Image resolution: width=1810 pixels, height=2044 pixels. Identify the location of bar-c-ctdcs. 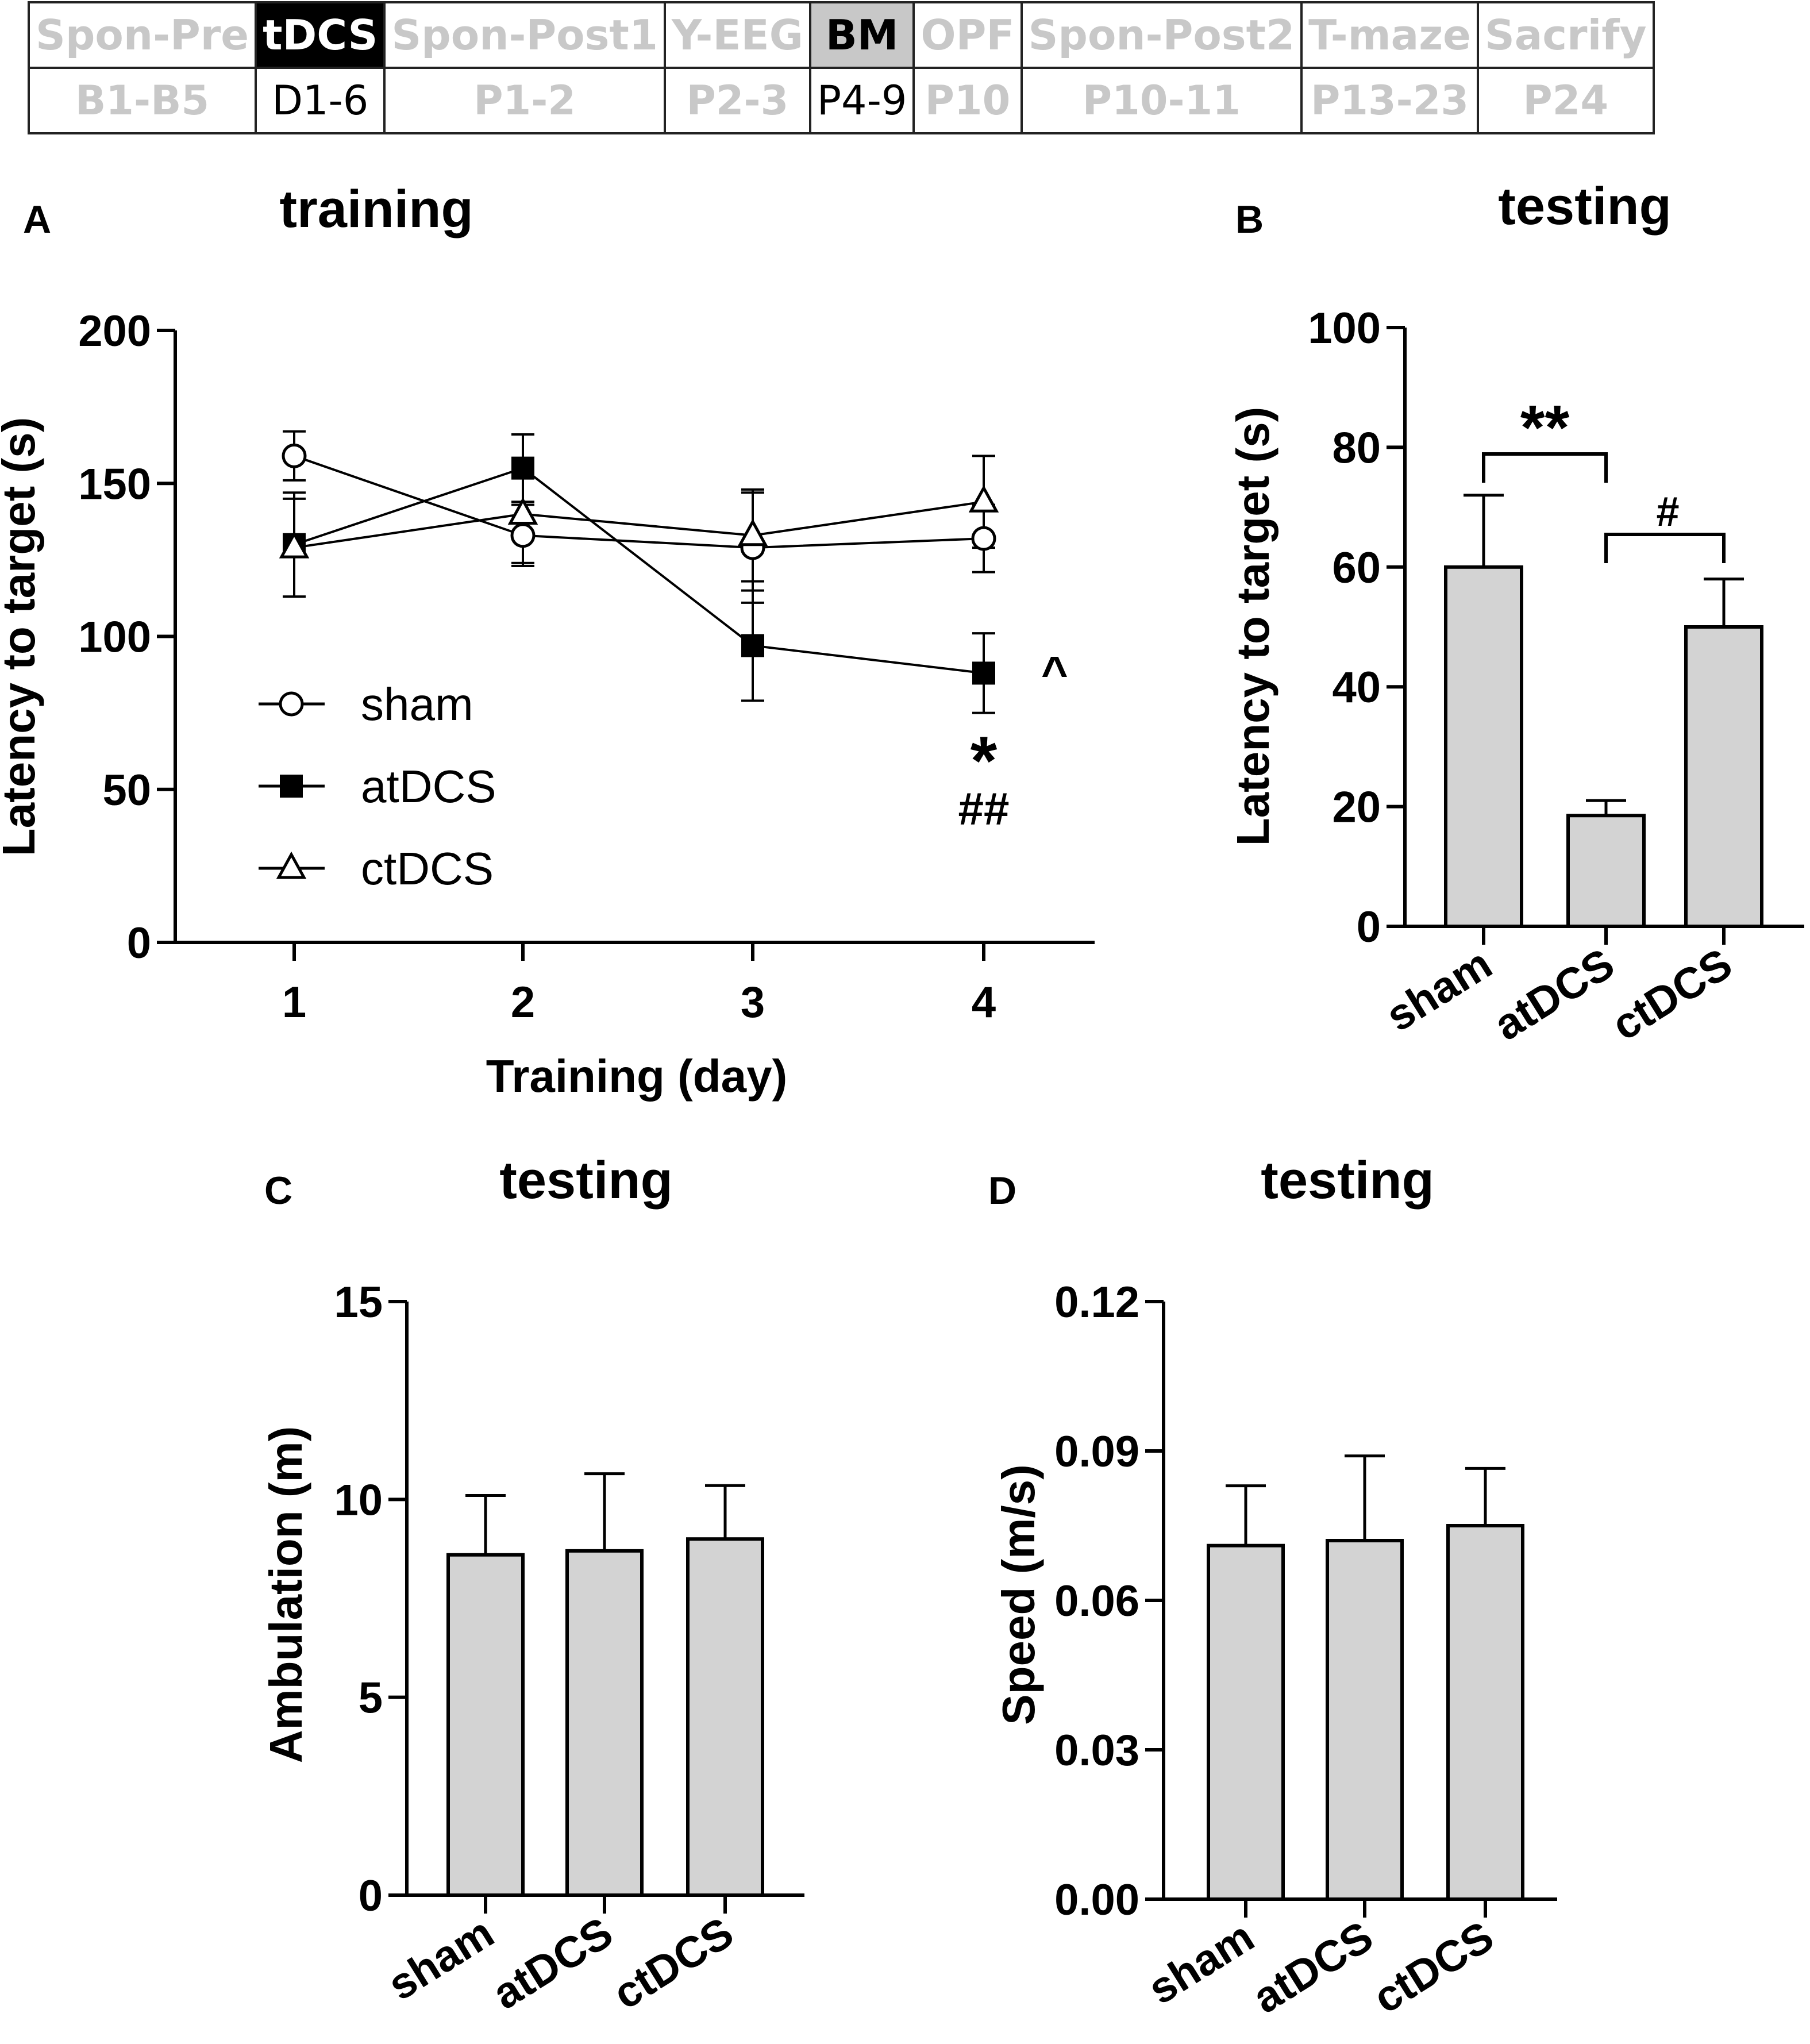
(725, 1717).